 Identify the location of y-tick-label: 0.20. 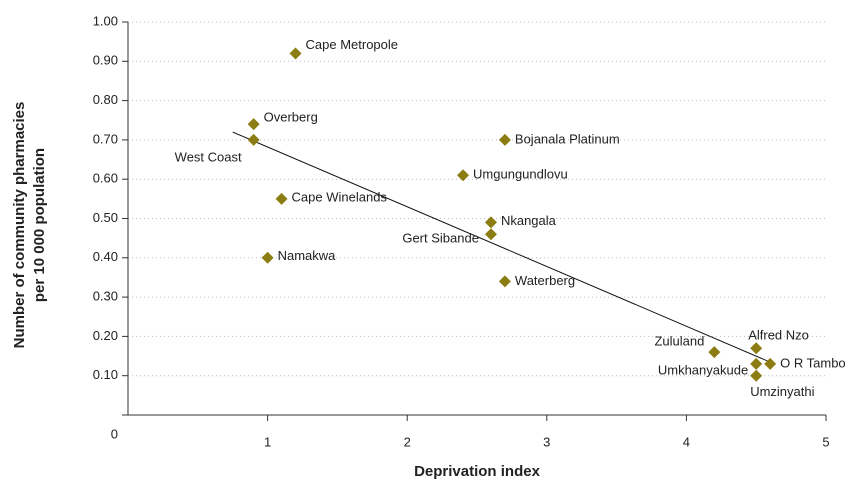
(105, 335).